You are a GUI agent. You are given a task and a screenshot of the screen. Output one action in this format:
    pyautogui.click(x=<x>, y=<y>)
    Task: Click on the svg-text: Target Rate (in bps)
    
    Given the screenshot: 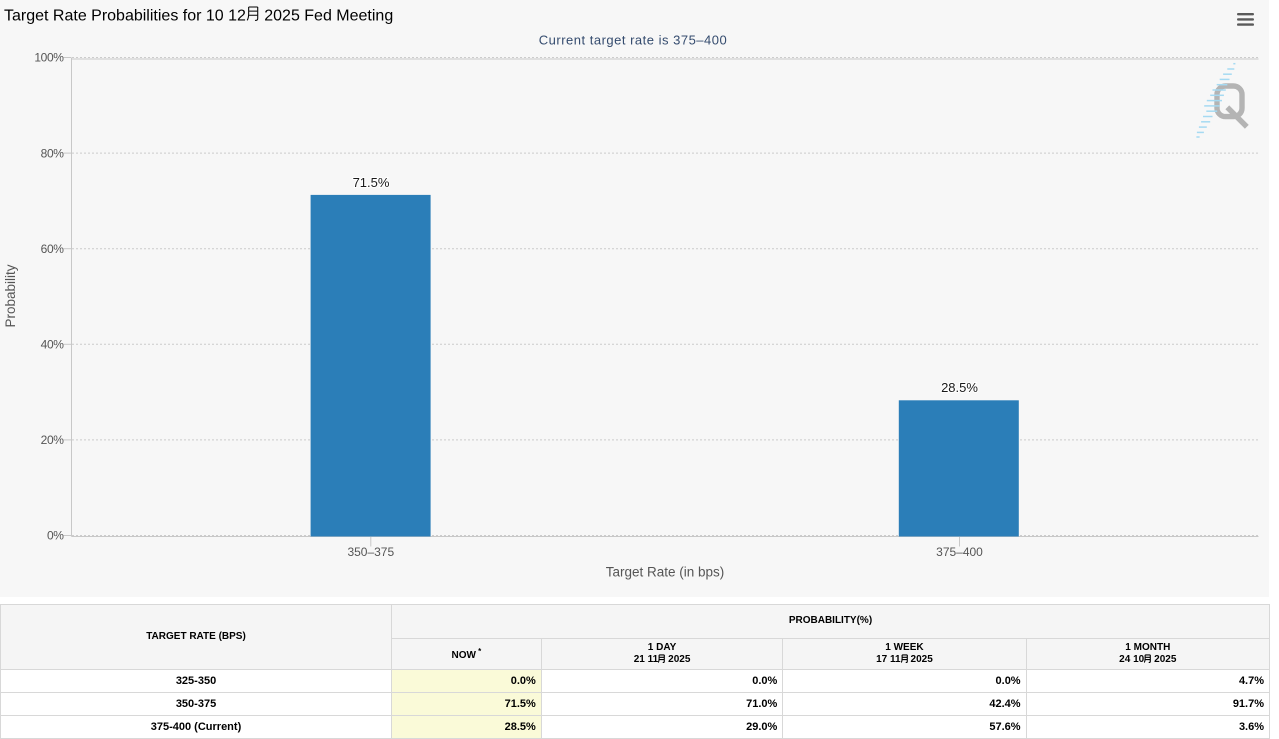 What is the action you would take?
    pyautogui.click(x=665, y=571)
    